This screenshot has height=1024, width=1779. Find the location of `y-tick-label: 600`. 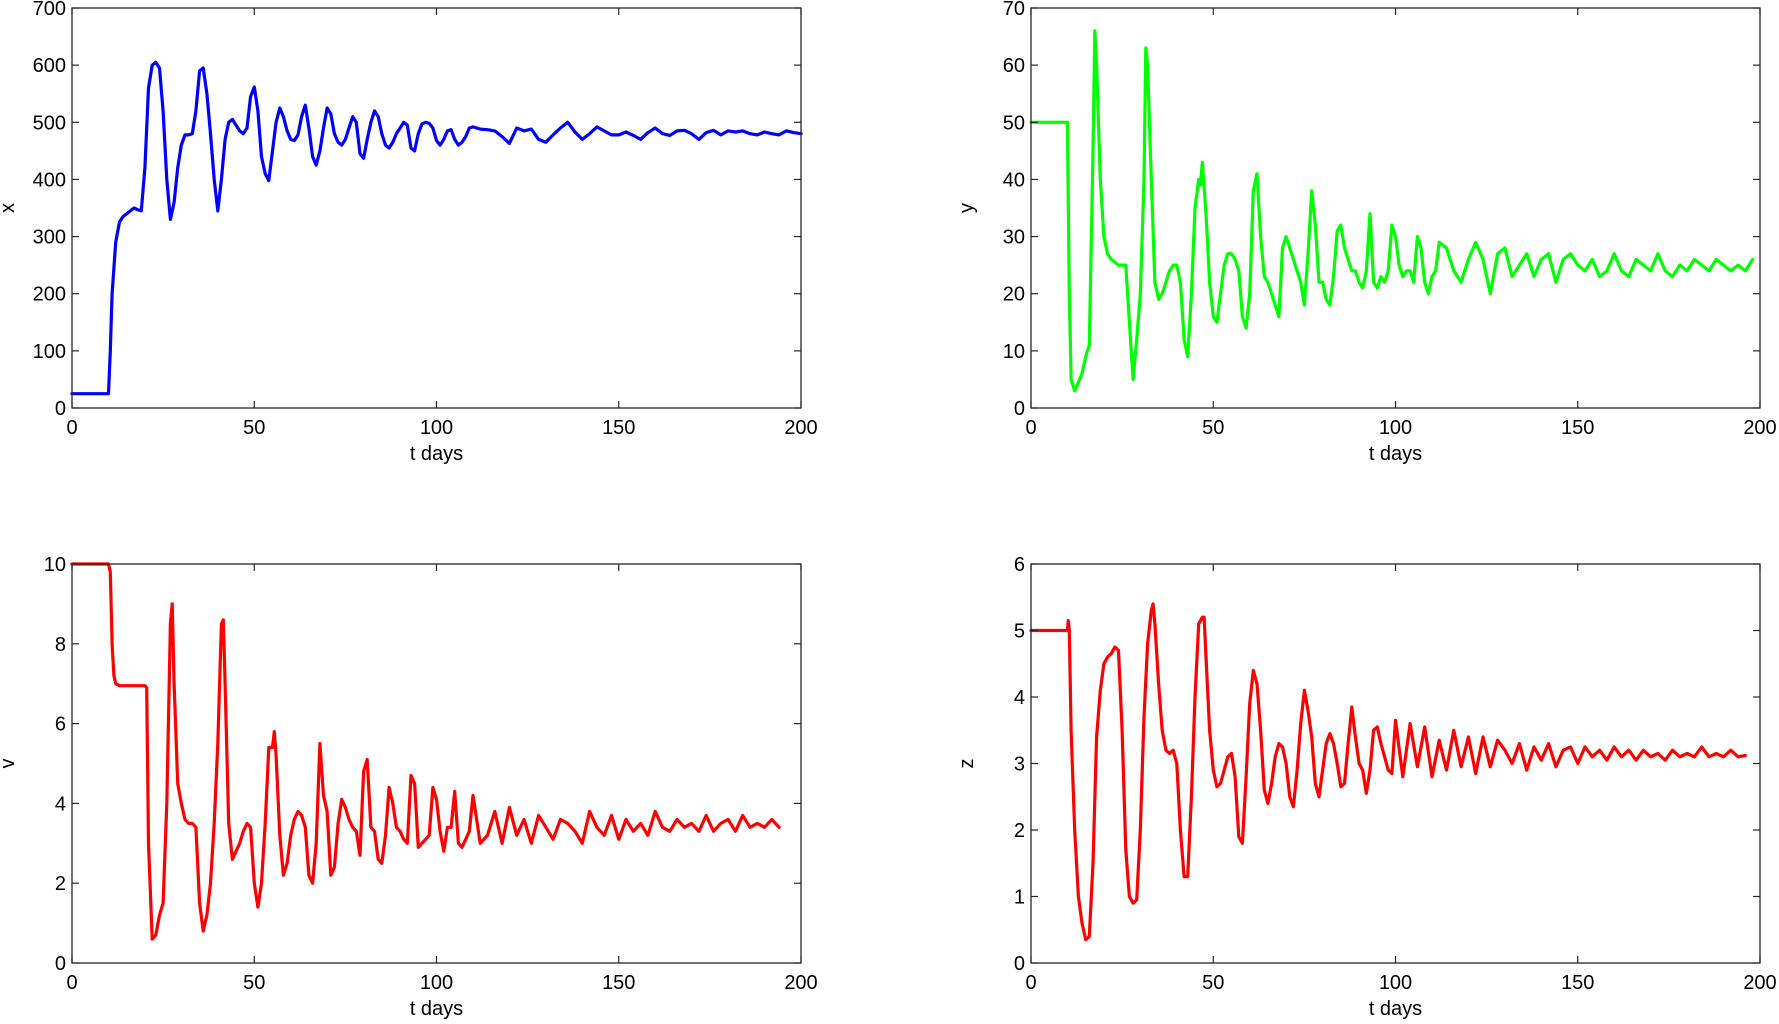

y-tick-label: 600 is located at coordinates (49, 66).